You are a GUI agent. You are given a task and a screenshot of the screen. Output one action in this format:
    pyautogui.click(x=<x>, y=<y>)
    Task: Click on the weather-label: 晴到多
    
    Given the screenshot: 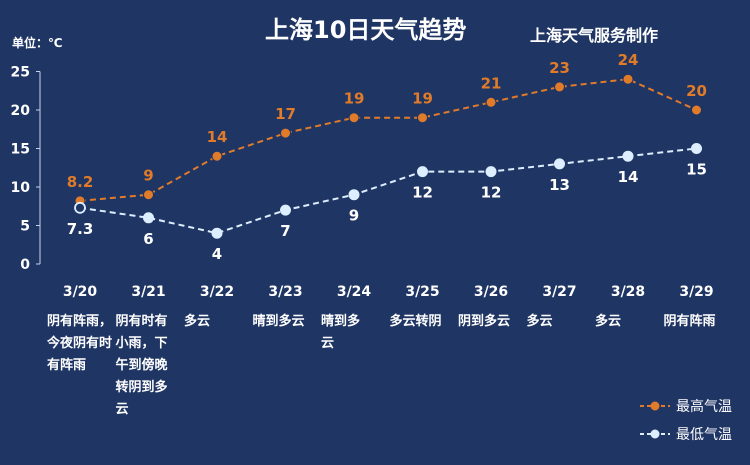 What is the action you would take?
    pyautogui.click(x=340, y=321)
    